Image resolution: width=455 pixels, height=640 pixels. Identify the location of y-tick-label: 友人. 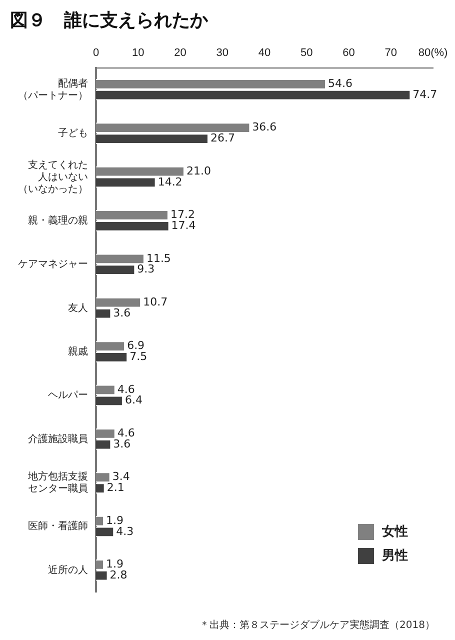
(78, 308).